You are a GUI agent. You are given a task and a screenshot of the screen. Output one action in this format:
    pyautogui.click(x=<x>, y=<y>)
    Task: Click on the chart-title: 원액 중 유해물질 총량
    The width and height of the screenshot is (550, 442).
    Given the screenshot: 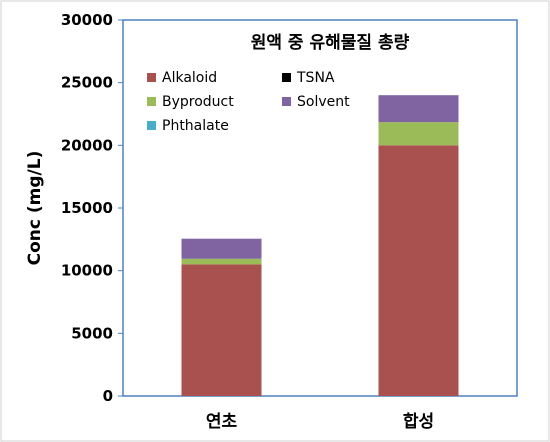 What is the action you would take?
    pyautogui.click(x=330, y=42)
    